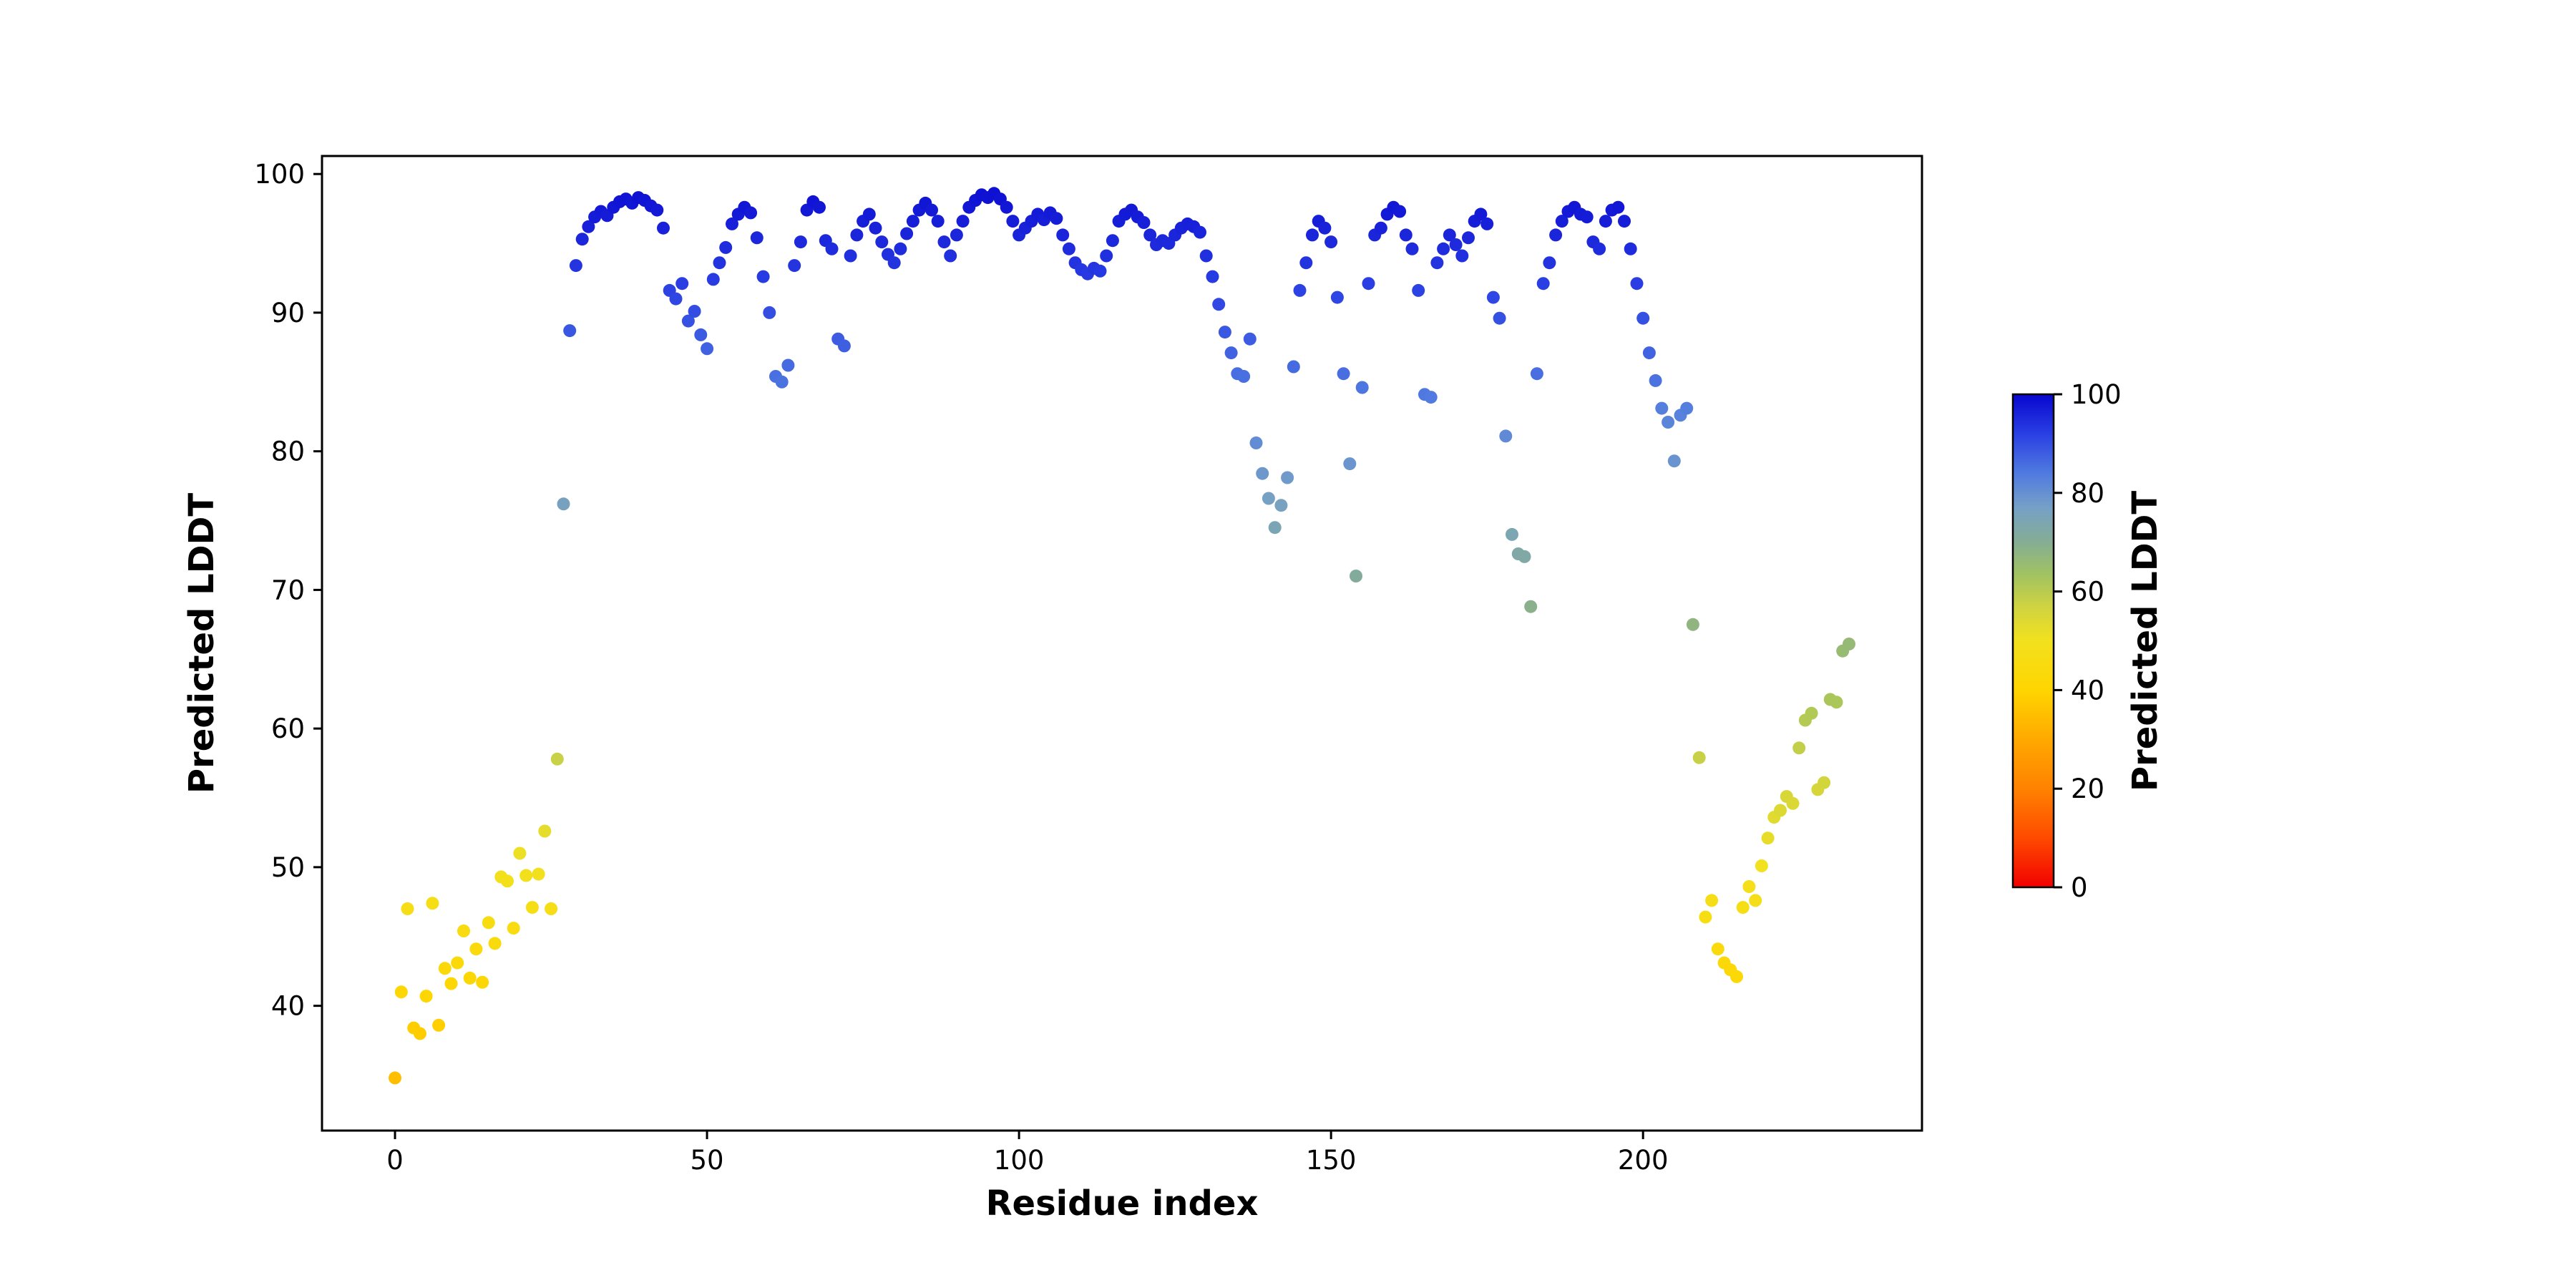  Describe the element at coordinates (288, 313) in the screenshot. I see `y-tick-label: 90` at that location.